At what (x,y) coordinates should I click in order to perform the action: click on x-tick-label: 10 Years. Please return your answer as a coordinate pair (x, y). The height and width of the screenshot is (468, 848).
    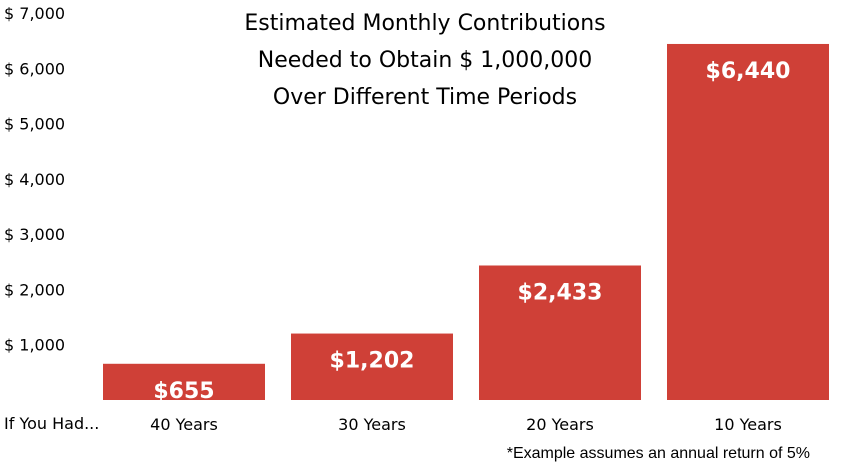
    Looking at the image, I should click on (748, 424).